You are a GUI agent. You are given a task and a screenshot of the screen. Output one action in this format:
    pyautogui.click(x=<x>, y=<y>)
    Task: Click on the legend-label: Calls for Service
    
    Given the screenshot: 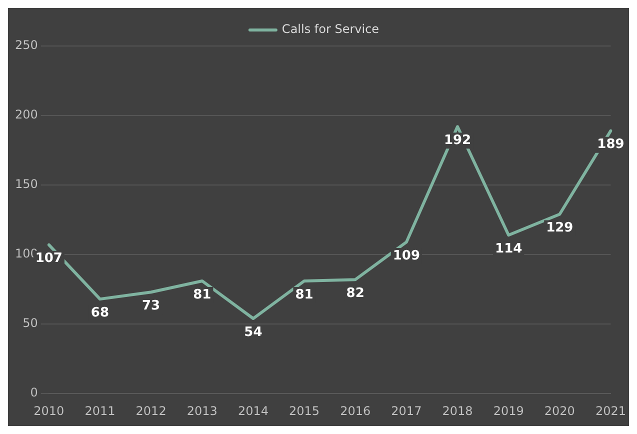 What is the action you would take?
    pyautogui.click(x=331, y=29)
    